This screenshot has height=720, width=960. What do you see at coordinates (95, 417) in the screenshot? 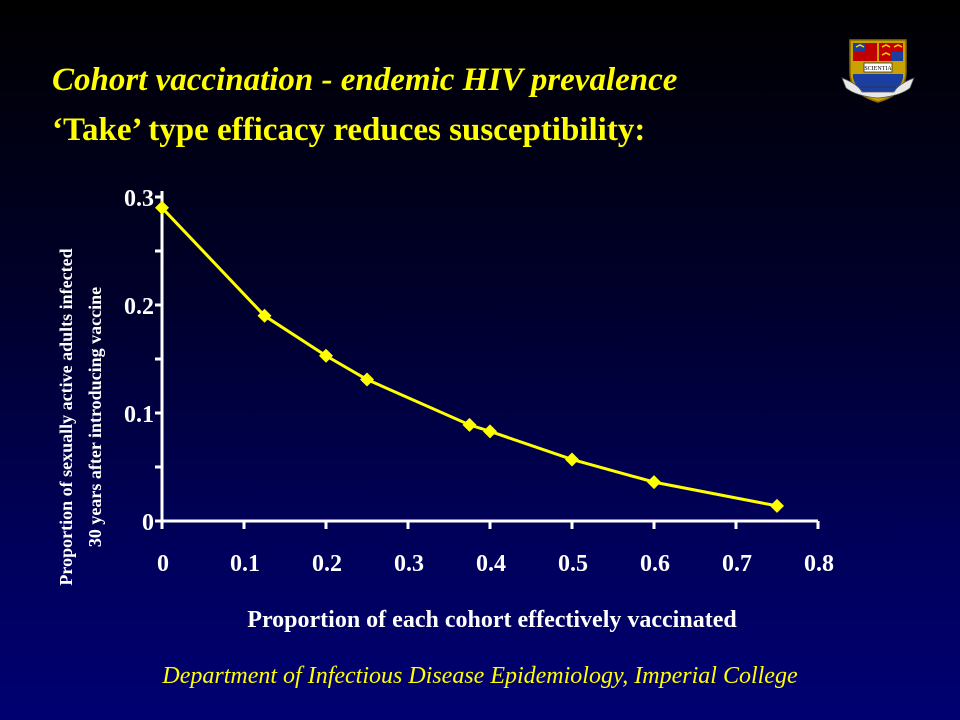
I see `y-axis-title-line2: 30 years after introducing vaccine` at bounding box center [95, 417].